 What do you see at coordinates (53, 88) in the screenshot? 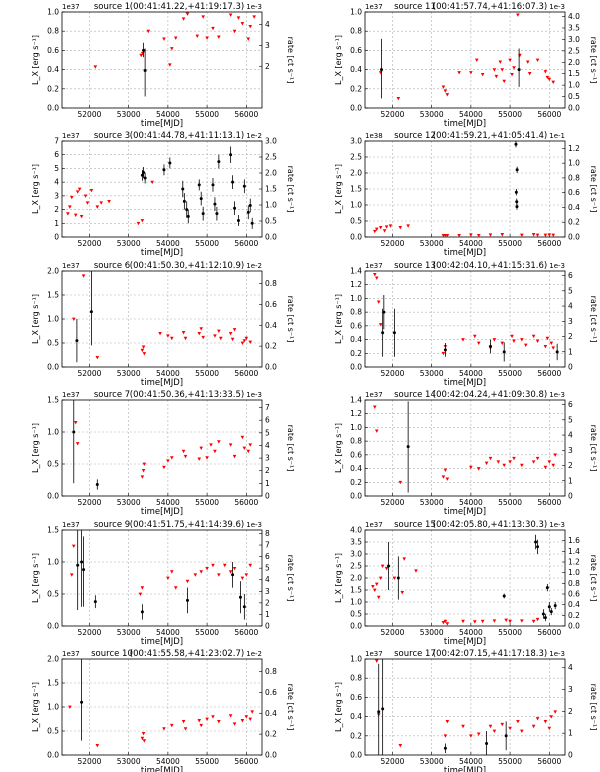
I see `y-tick-label: 0.2` at bounding box center [53, 88].